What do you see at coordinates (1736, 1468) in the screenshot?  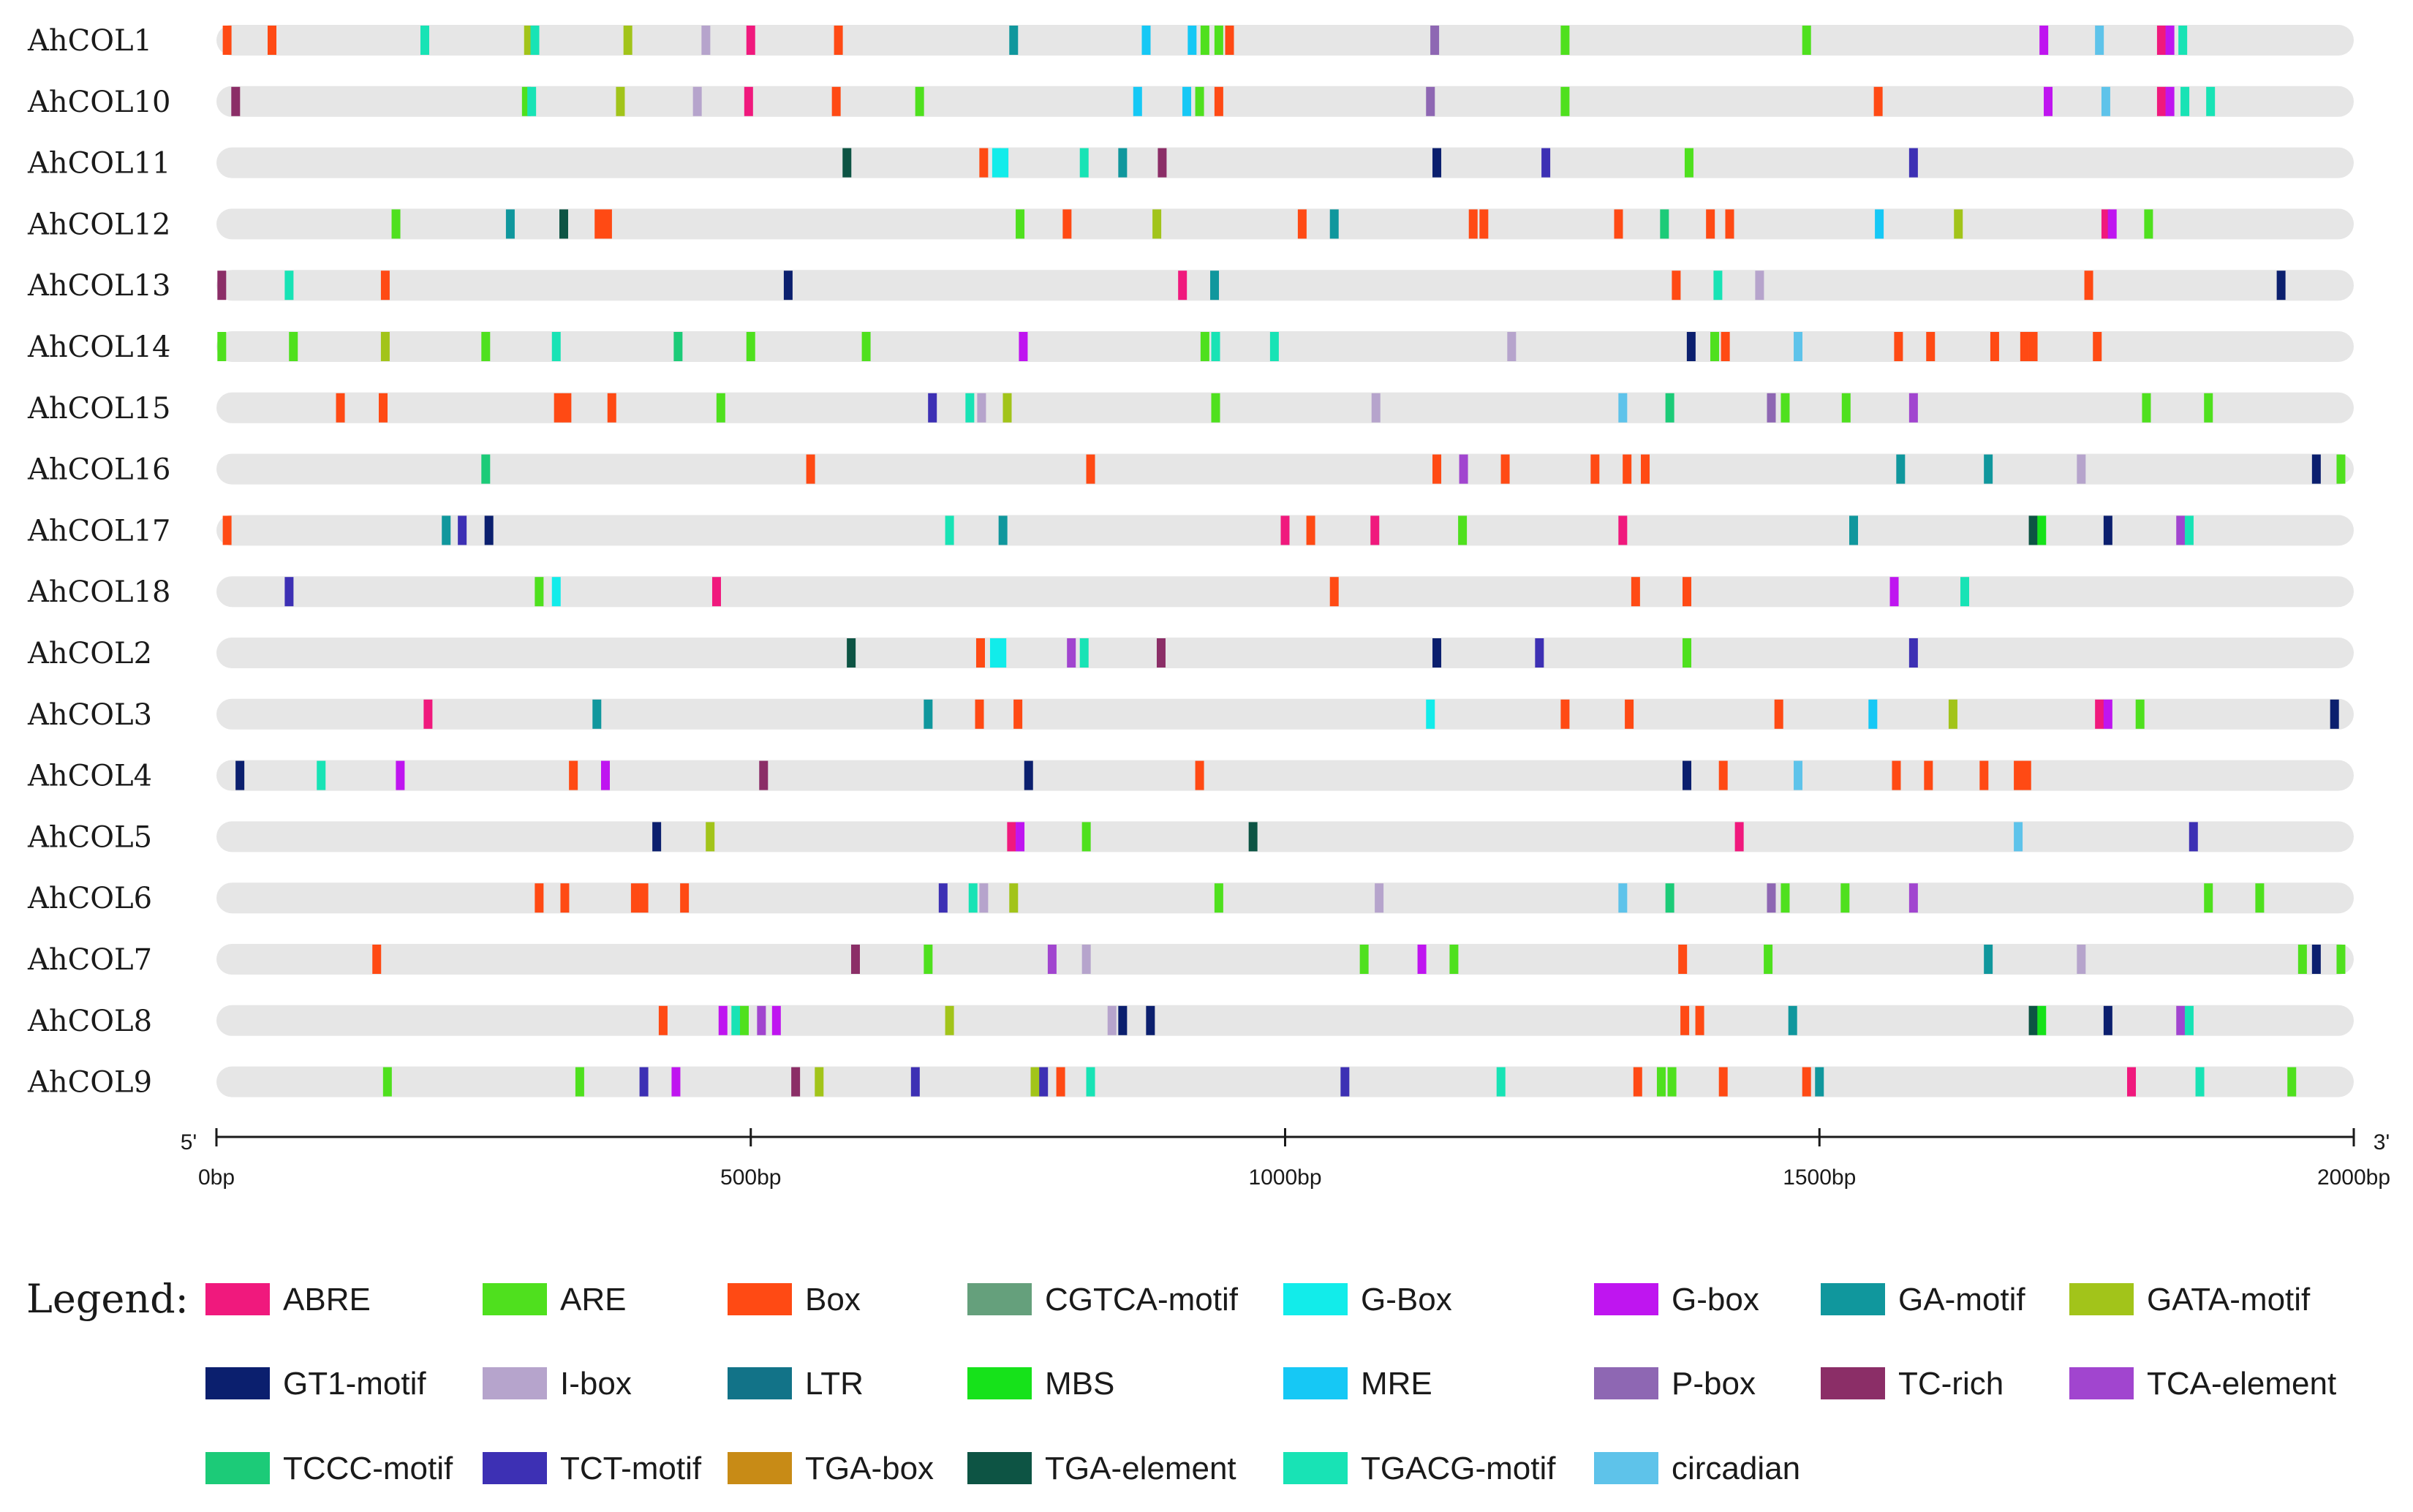 I see `legend-label: circadian` at bounding box center [1736, 1468].